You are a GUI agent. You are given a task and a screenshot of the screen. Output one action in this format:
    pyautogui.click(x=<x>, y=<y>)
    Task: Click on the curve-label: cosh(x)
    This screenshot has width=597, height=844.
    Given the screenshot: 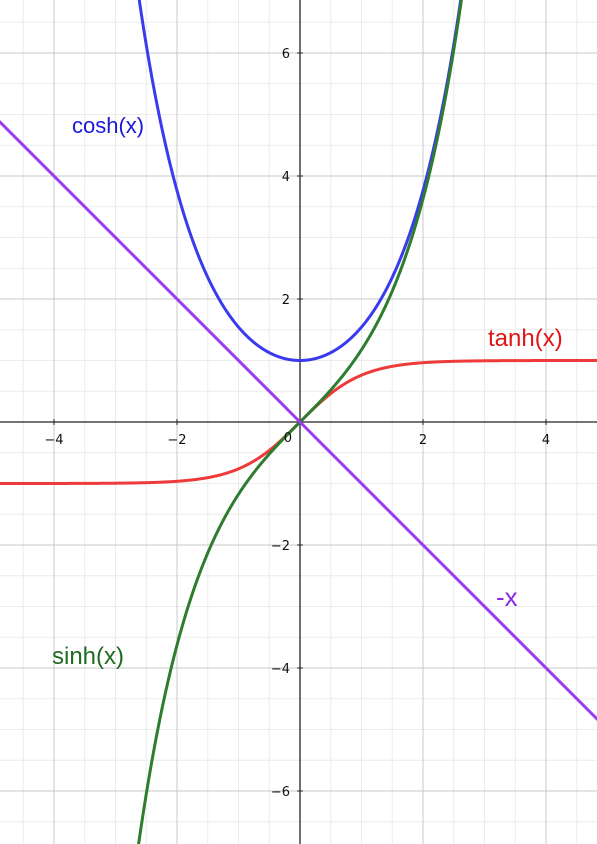 What is the action you would take?
    pyautogui.click(x=108, y=125)
    